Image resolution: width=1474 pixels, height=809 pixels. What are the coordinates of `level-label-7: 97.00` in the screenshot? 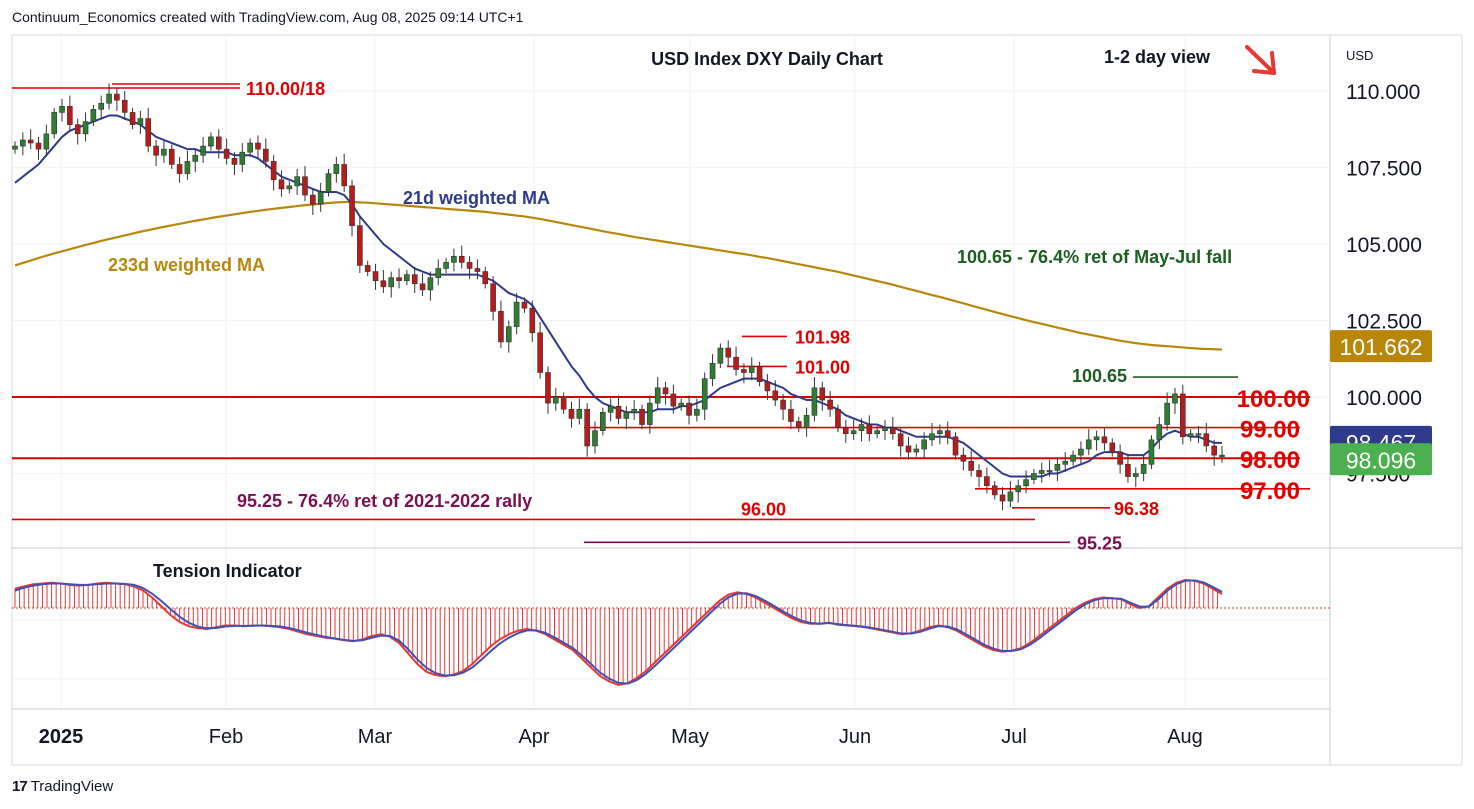 It's located at (1270, 491).